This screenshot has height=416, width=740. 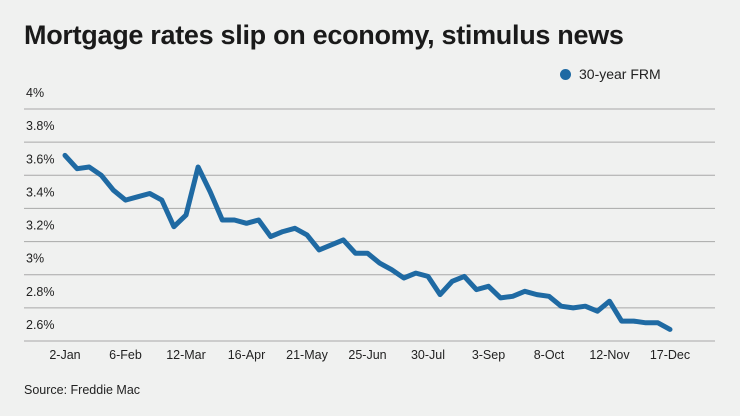 What do you see at coordinates (428, 355) in the screenshot?
I see `x-tick-label: 30-Jul` at bounding box center [428, 355].